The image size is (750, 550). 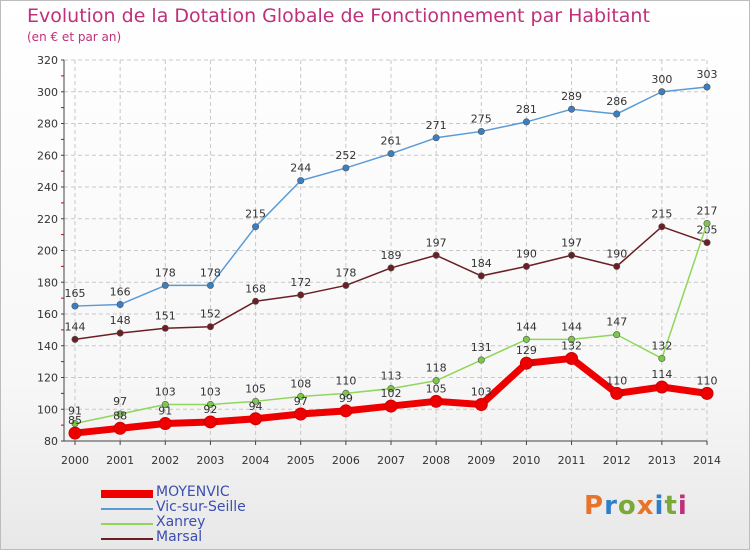 I want to click on data-label-xanrey: 97, so click(x=120, y=401).